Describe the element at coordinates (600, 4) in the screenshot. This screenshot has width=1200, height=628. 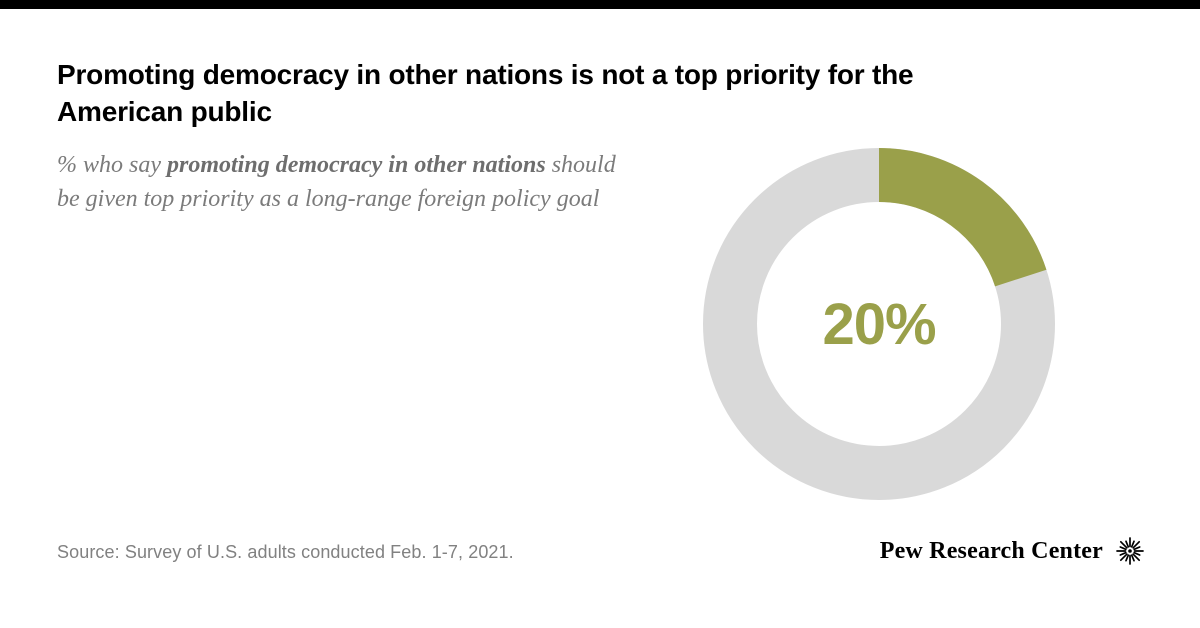
I see `top-accent-bar` at that location.